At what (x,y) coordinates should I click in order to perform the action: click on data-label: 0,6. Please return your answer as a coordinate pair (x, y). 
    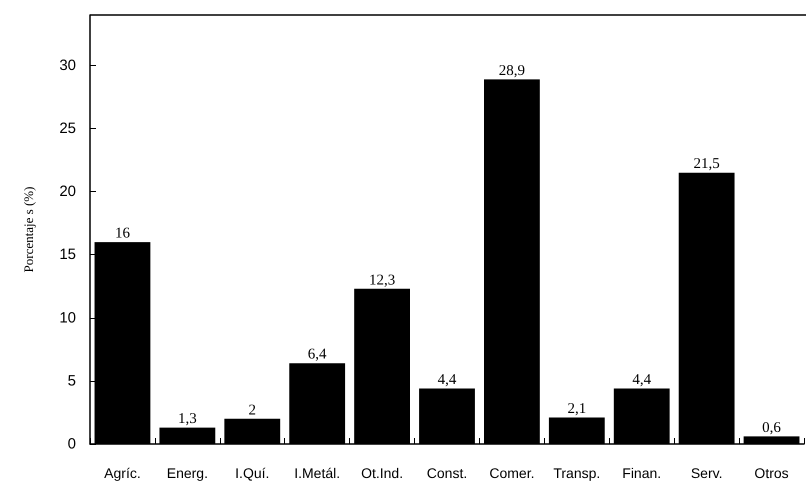
    Looking at the image, I should click on (772, 428).